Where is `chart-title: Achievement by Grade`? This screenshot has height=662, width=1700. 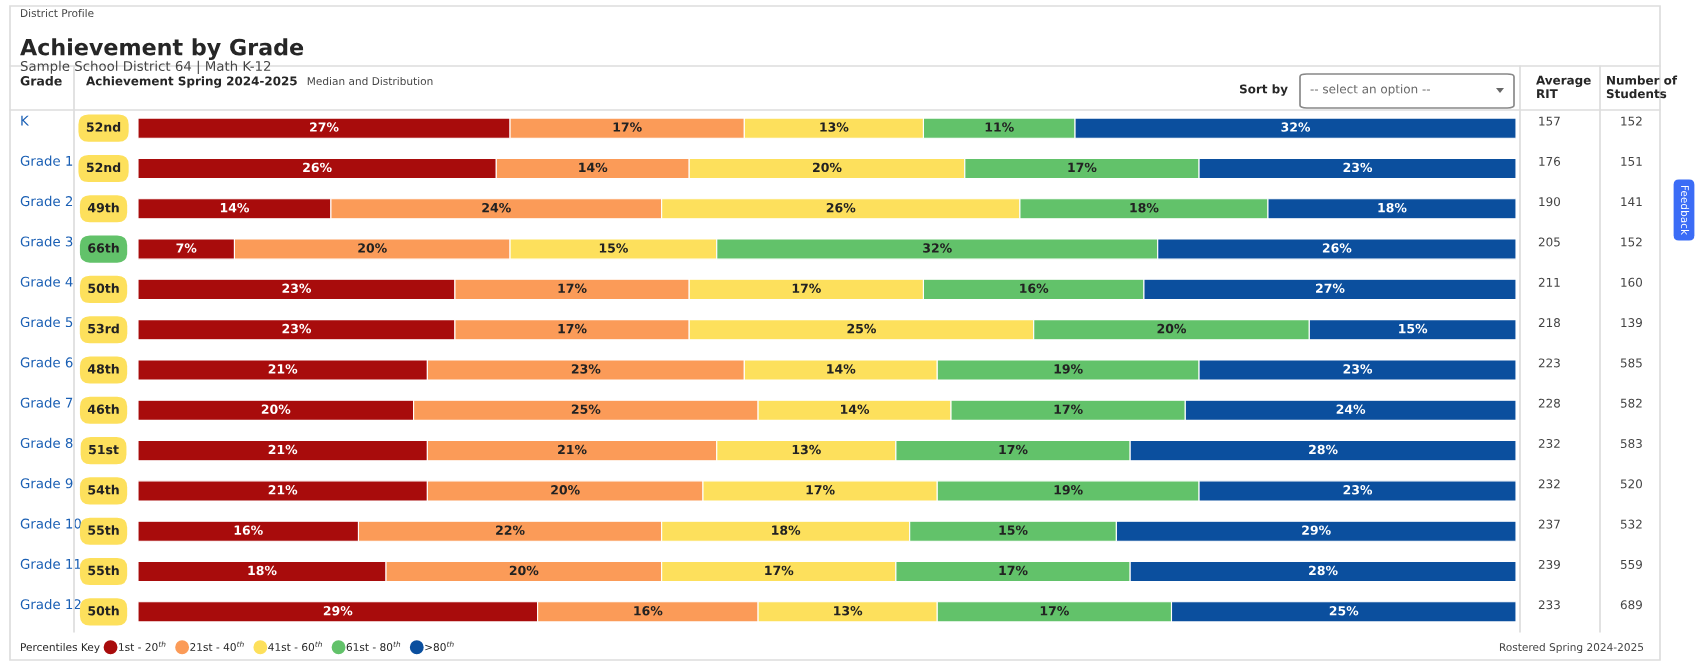 chart-title: Achievement by Grade is located at coordinates (162, 49).